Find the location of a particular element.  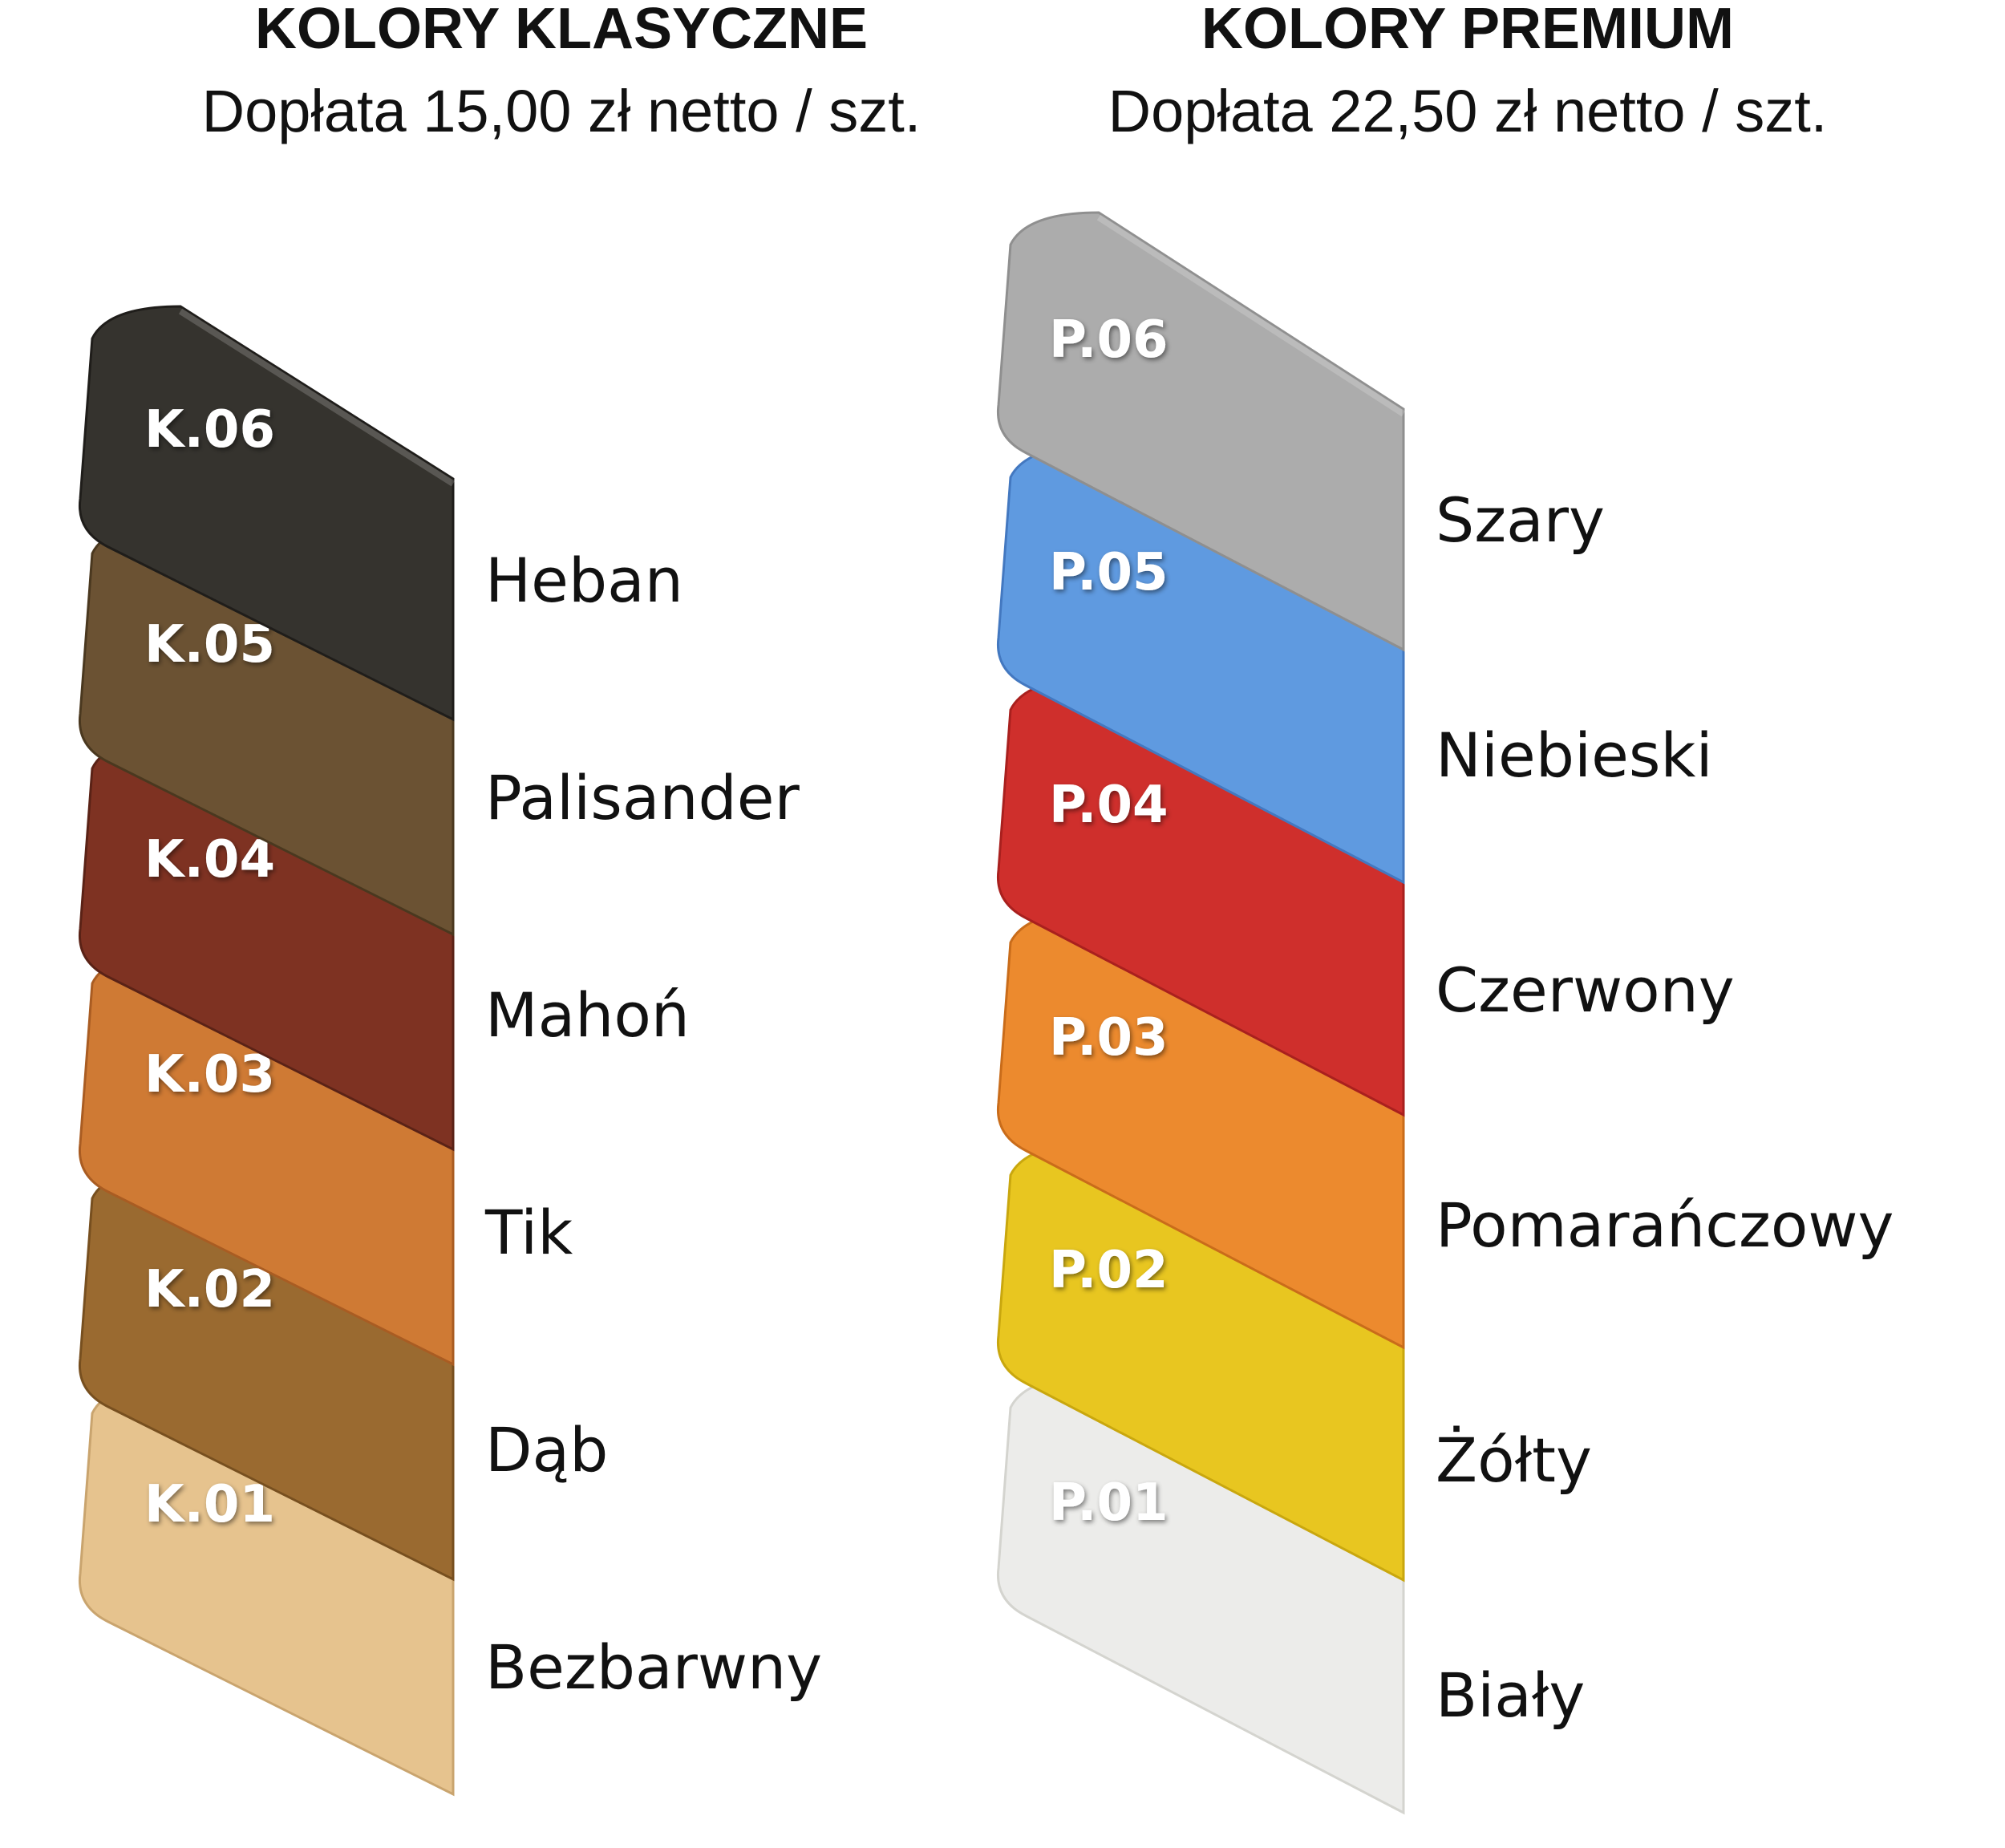

premium-swatch-highlight is located at coordinates (1251, 315).